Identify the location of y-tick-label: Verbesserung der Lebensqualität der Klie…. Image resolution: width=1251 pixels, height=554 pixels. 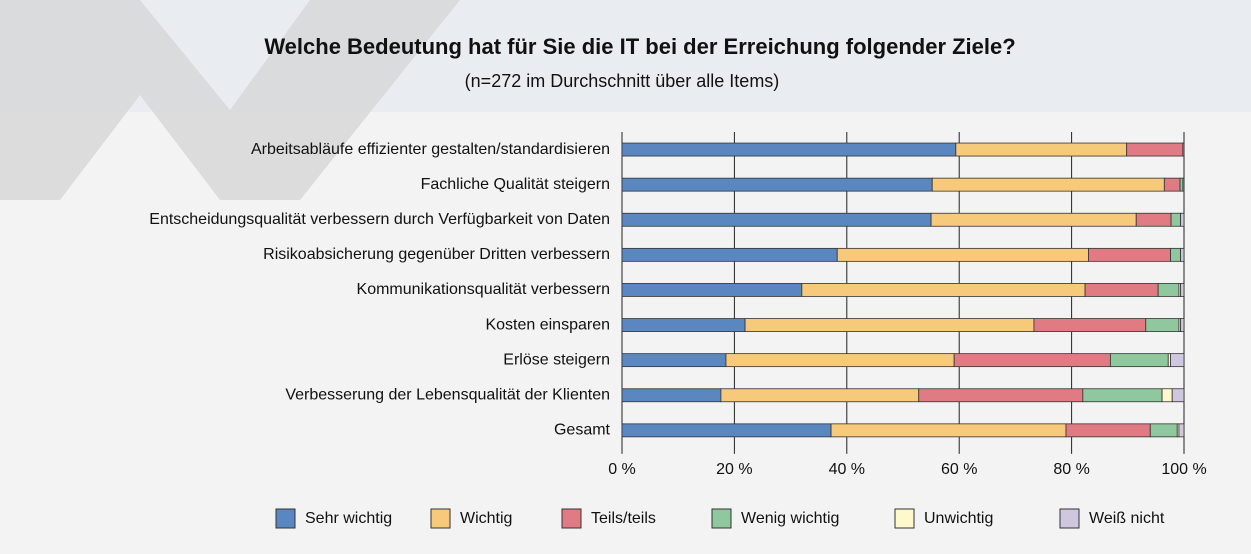
(447, 394).